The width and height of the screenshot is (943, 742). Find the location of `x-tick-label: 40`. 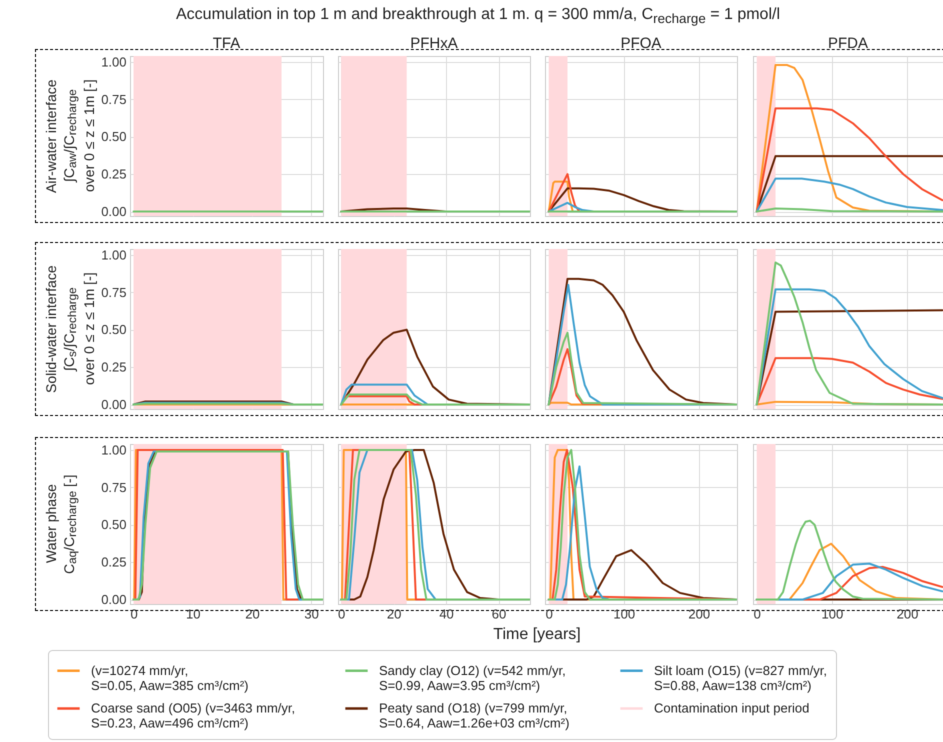

x-tick-label: 40 is located at coordinates (446, 614).